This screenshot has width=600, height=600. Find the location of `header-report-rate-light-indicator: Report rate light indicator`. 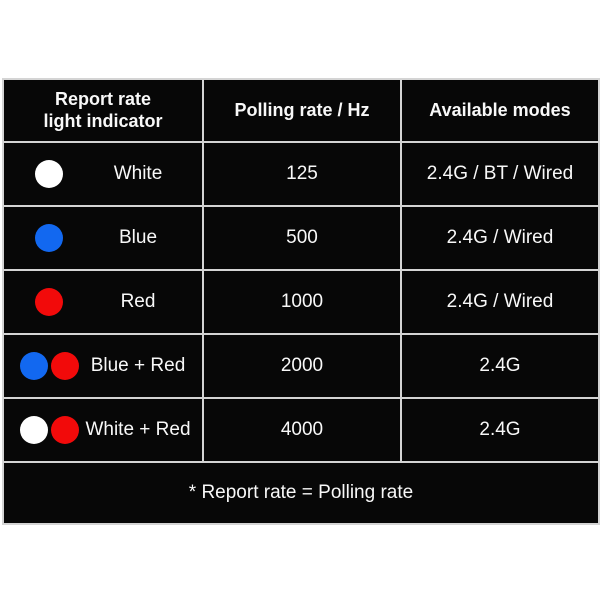

header-report-rate-light-indicator: Report rate light indicator is located at coordinates (103, 110).